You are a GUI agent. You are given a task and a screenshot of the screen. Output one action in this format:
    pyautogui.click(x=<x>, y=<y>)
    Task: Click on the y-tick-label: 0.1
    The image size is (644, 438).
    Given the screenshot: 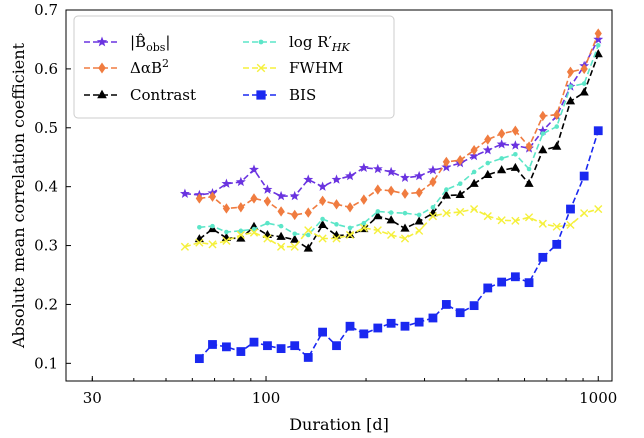 What is the action you would take?
    pyautogui.click(x=46, y=363)
    